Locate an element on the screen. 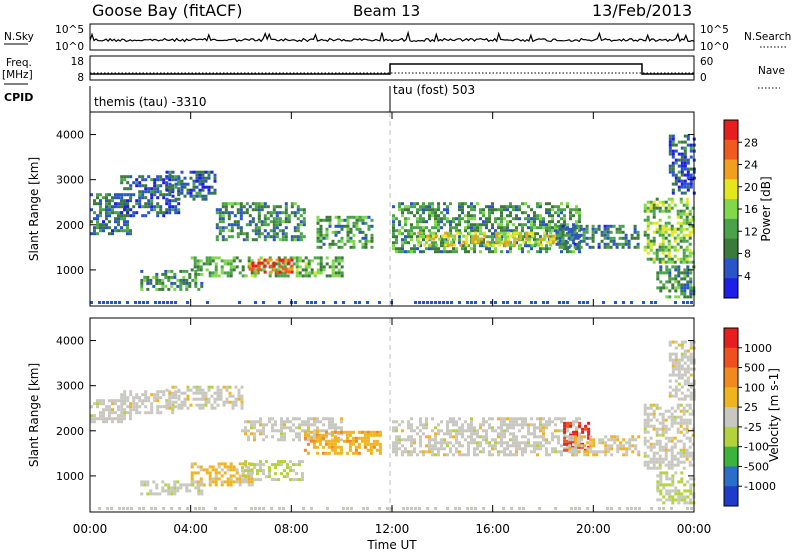  colorbar-tick-label: 1000 is located at coordinates (758, 348).